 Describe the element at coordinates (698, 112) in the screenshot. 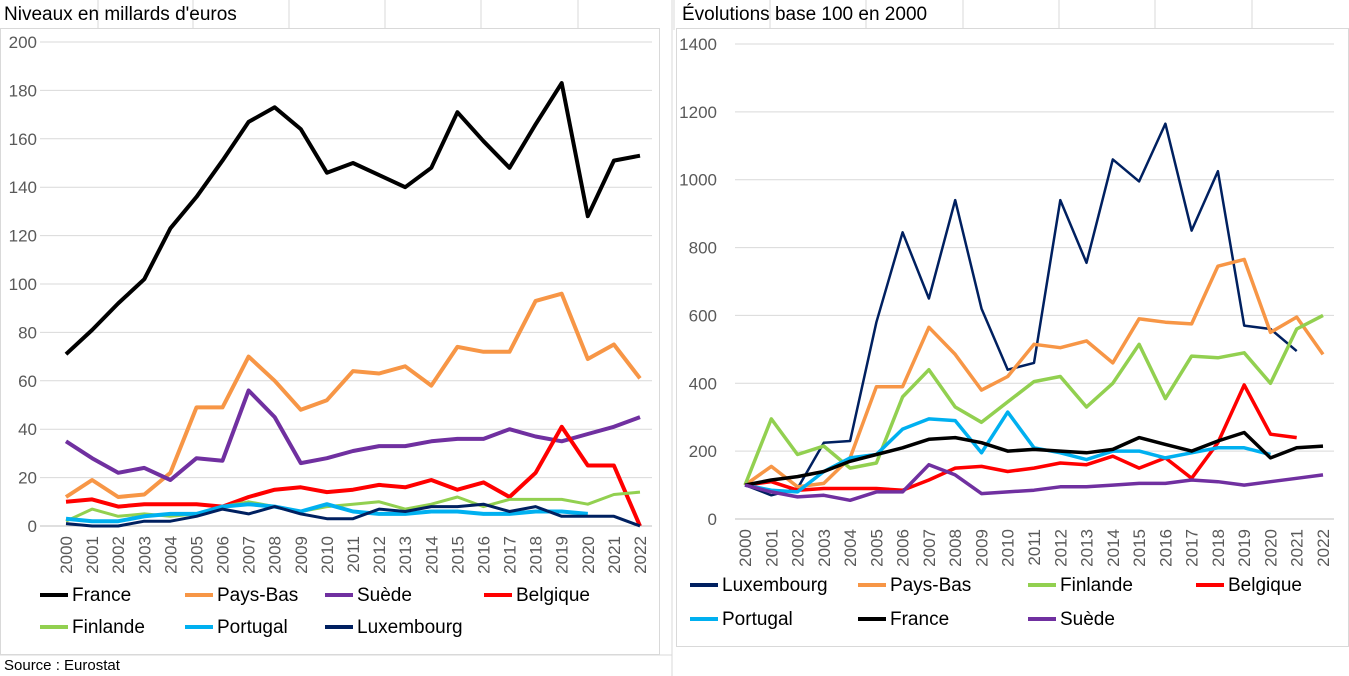

I see `y-tick-label: 1200` at that location.